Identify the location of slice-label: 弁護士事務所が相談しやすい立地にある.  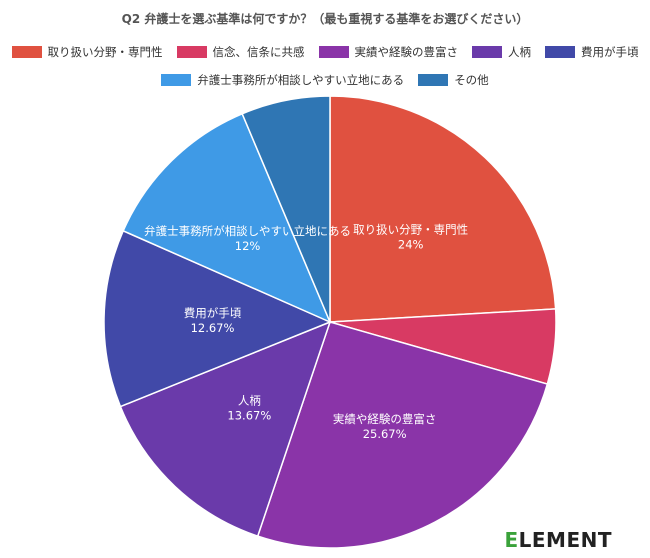
(247, 231).